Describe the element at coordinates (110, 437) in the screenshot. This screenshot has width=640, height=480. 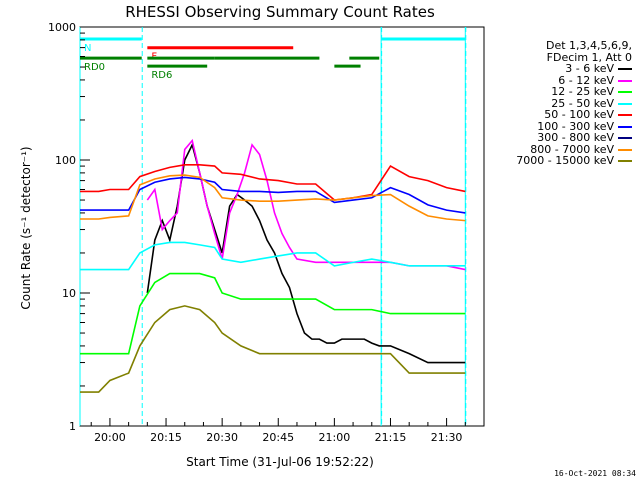
I see `x-tick-label: 20:00` at that location.